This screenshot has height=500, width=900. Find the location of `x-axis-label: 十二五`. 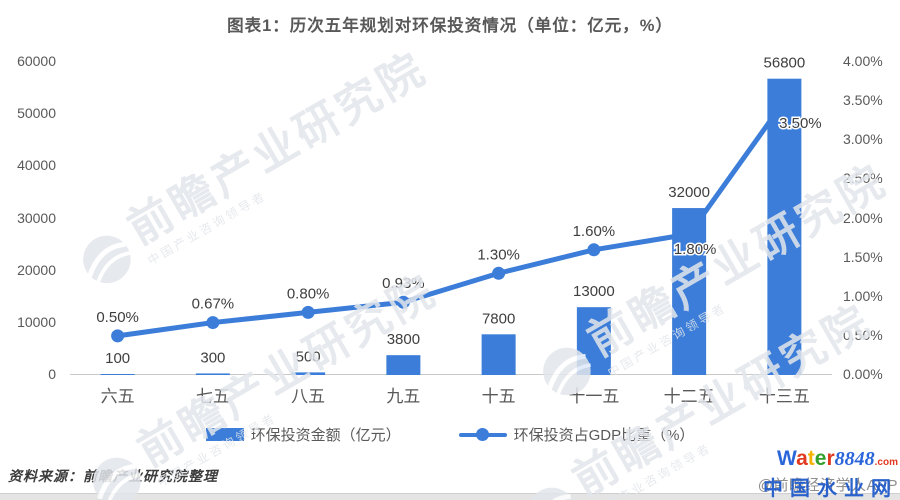

x-axis-label: 十二五 is located at coordinates (689, 396).